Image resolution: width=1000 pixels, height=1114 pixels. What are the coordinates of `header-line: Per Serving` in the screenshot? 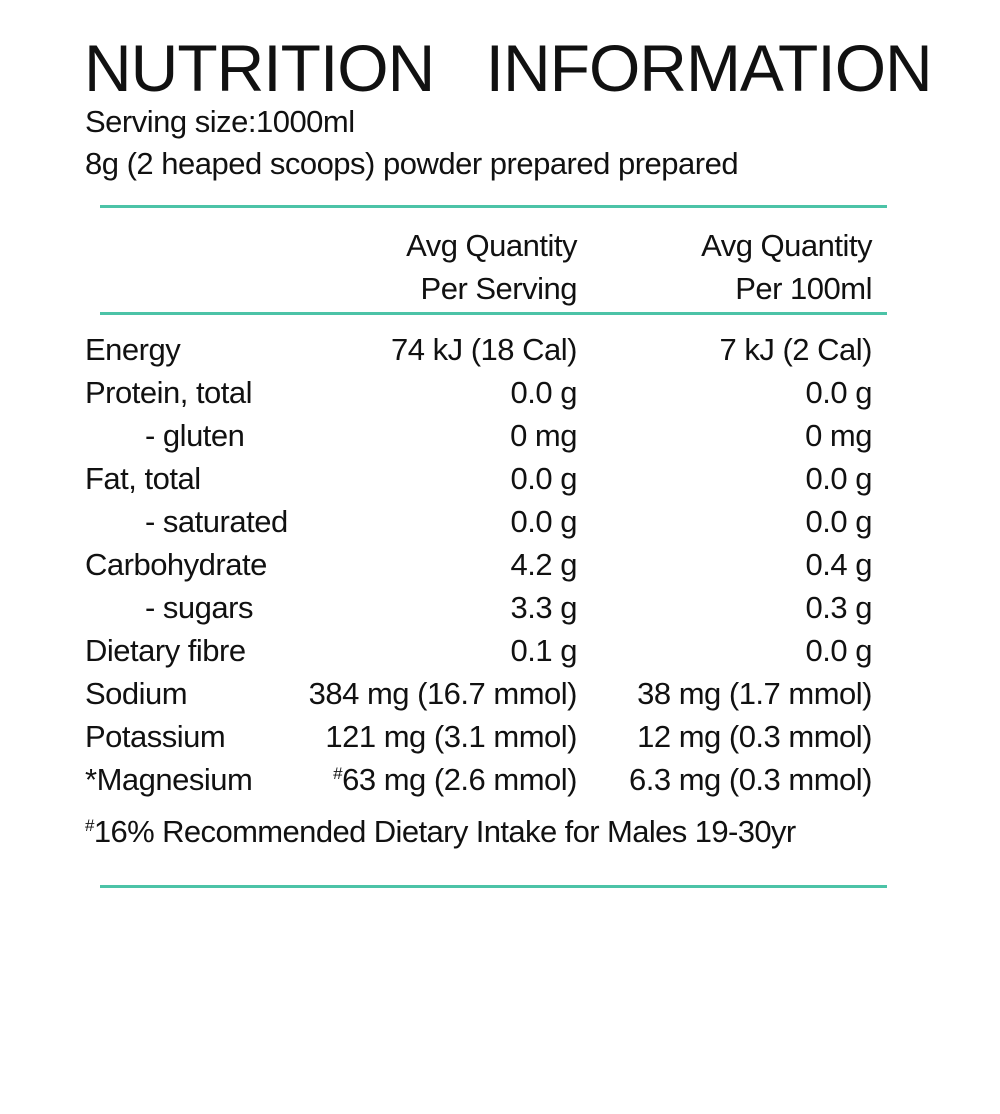 It's located at (499, 288).